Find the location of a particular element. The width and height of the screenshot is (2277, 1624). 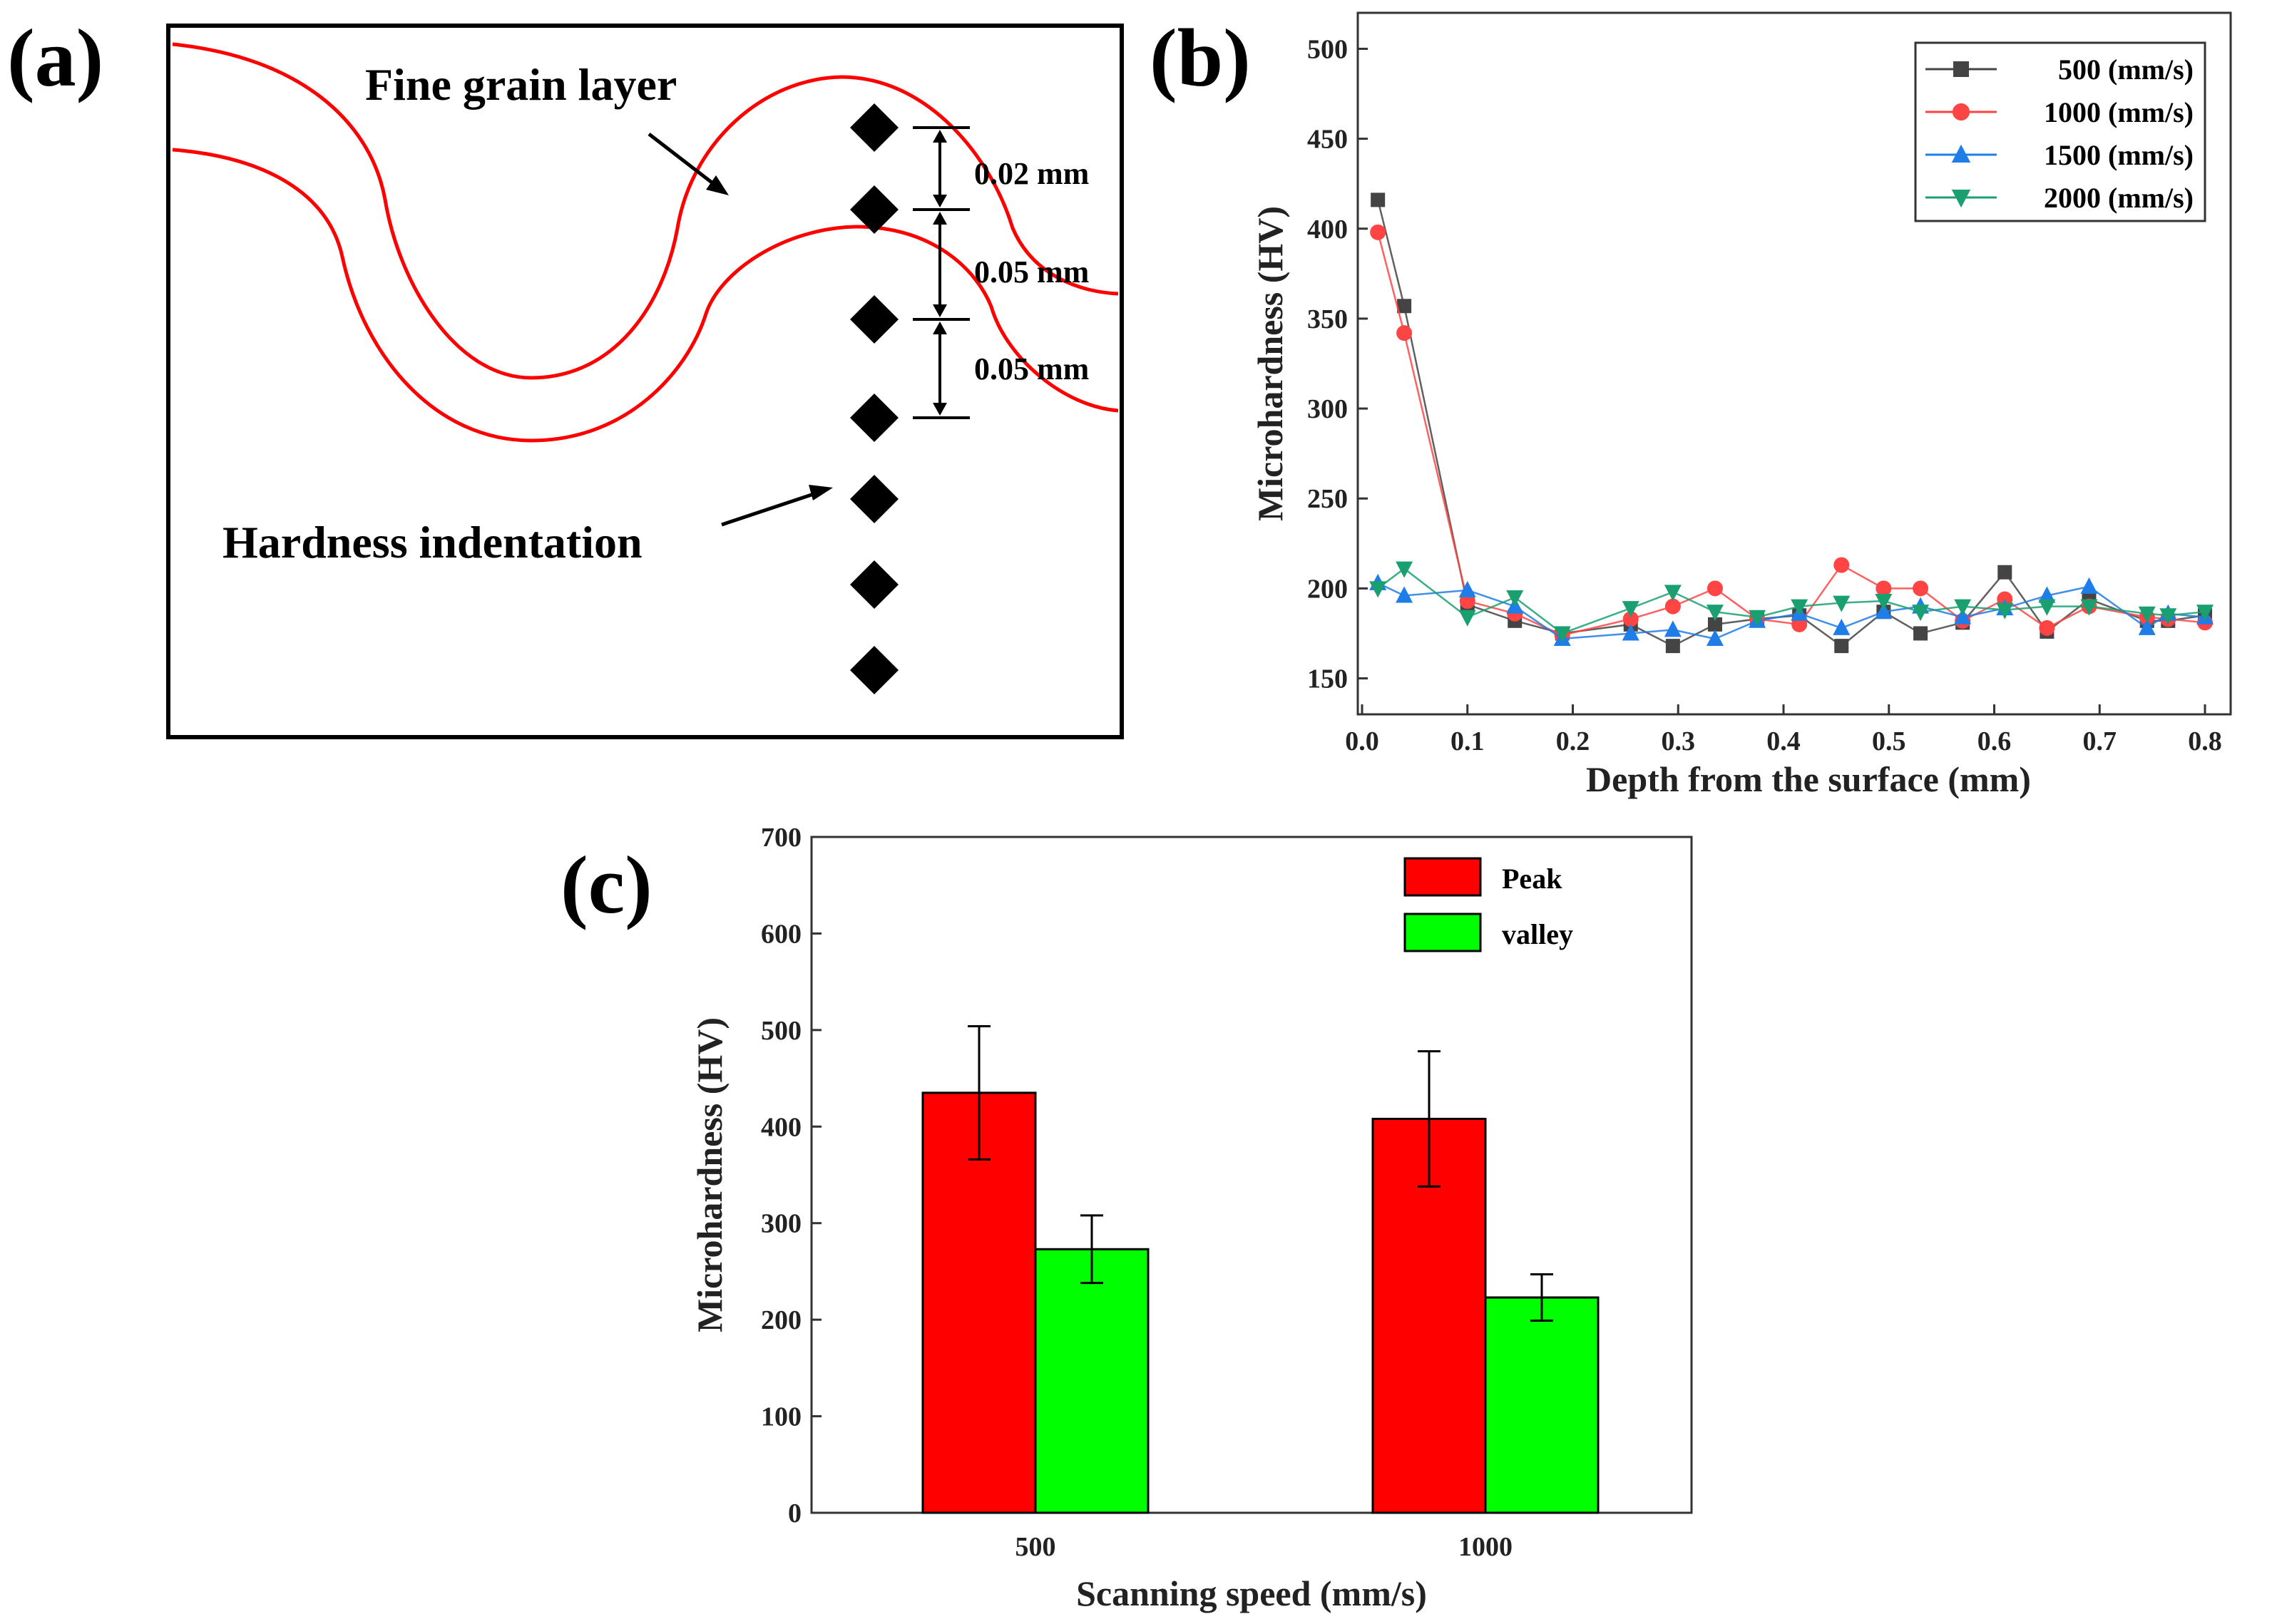

hardness-indentation-label: Hardness indentation is located at coordinates (432, 542).